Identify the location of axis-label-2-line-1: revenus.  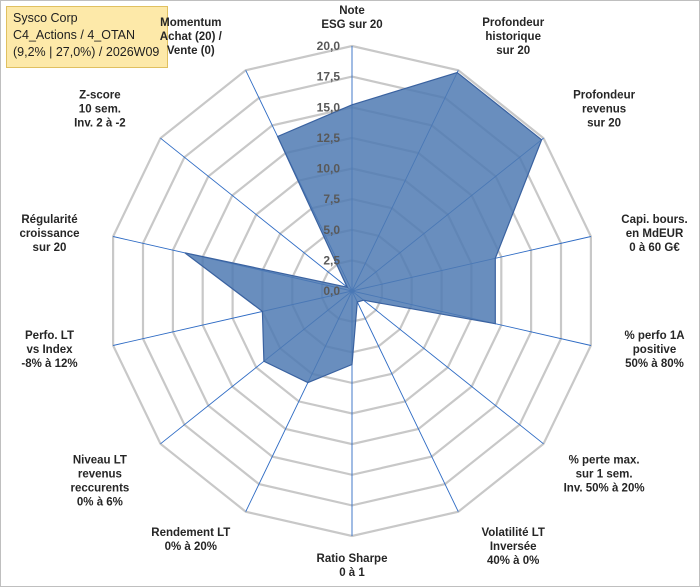
(604, 109).